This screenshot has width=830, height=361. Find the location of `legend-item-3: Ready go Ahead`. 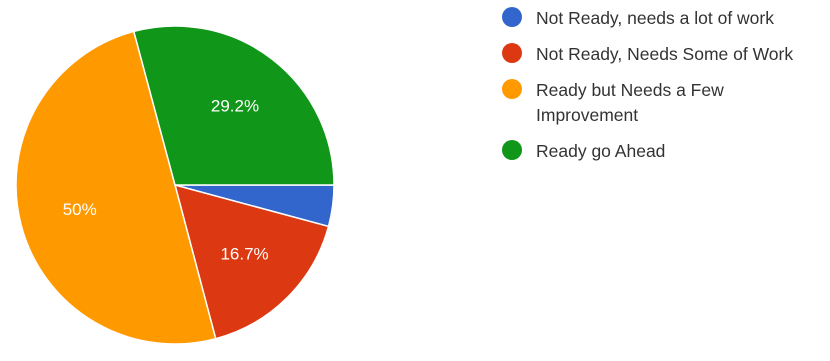

legend-item-3: Ready go Ahead is located at coordinates (665, 151).